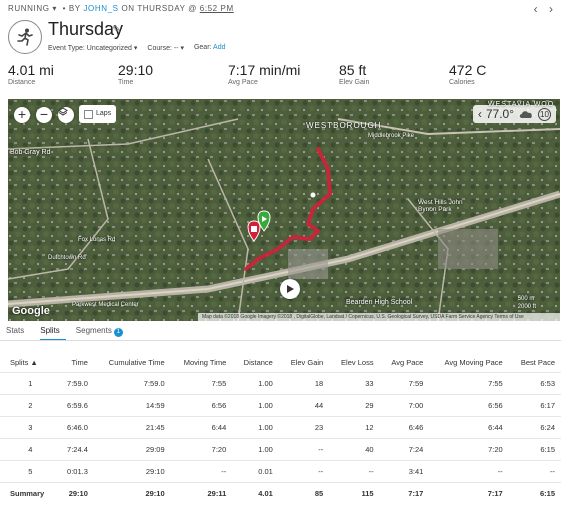 This screenshot has height=509, width=561. I want to click on map-scale: 500 m 2000 ft, so click(526, 303).